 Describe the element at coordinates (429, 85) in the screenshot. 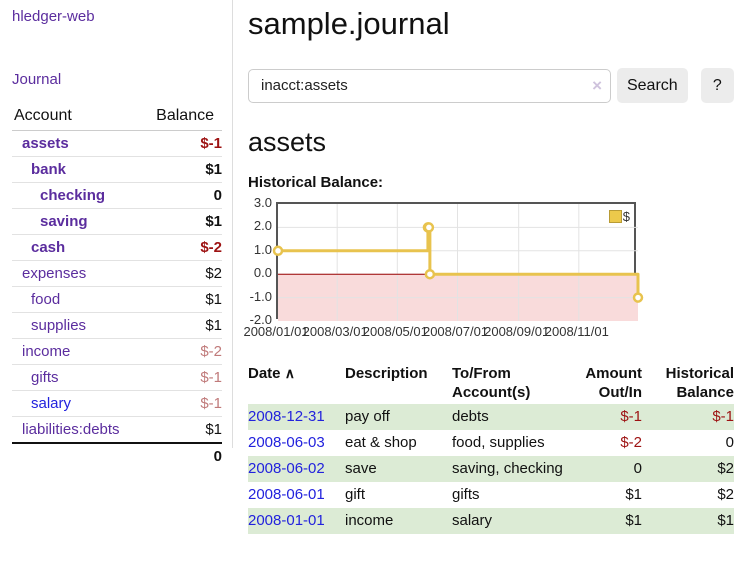

I see `search-input` at that location.